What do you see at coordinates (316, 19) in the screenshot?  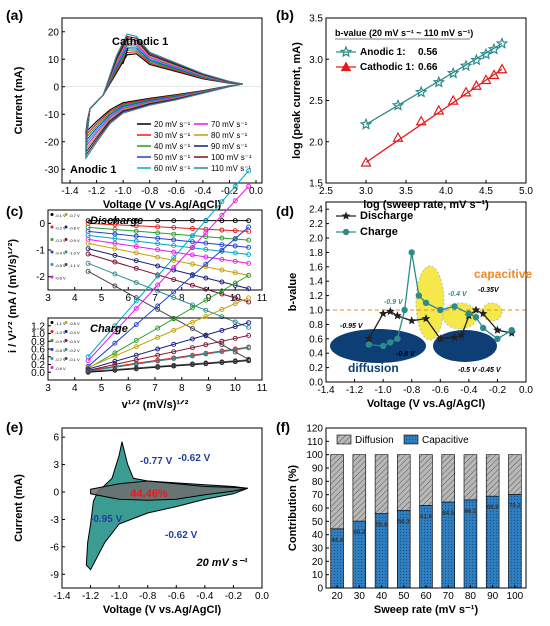 I see `b-y-tick-label: 3.5` at bounding box center [316, 19].